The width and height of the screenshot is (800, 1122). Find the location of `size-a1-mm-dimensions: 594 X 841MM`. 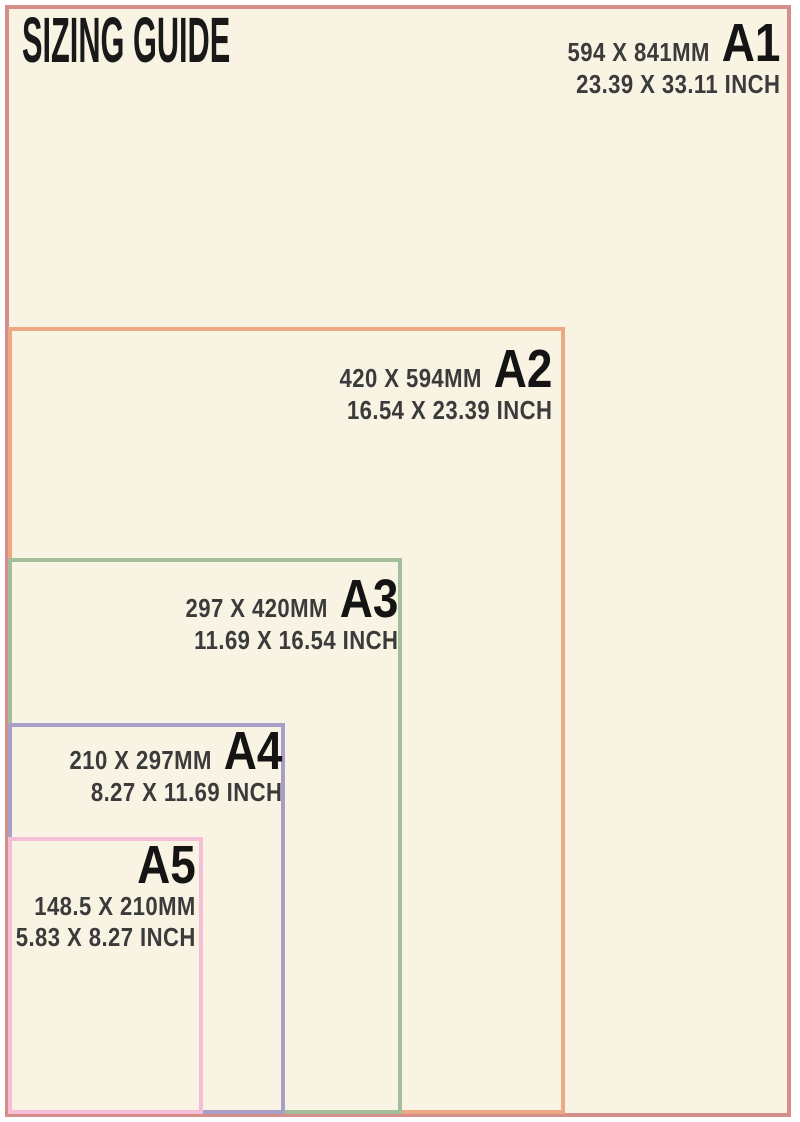

size-a1-mm-dimensions: 594 X 841MM is located at coordinates (638, 52).